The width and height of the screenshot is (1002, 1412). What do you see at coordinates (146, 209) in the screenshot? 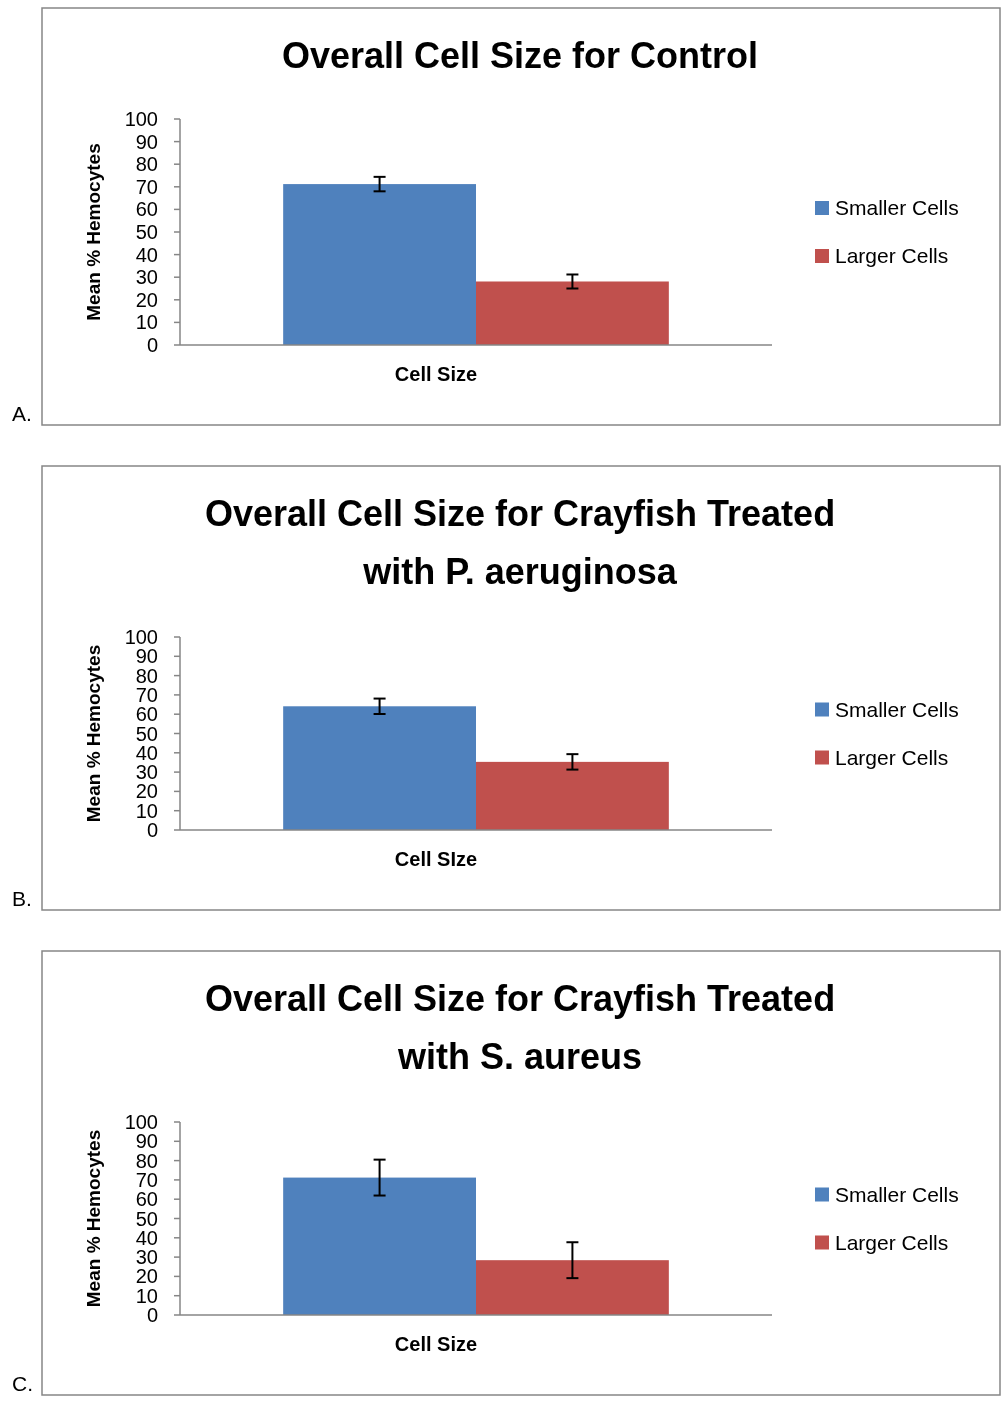
I see `y-tick-label: 60` at bounding box center [146, 209].